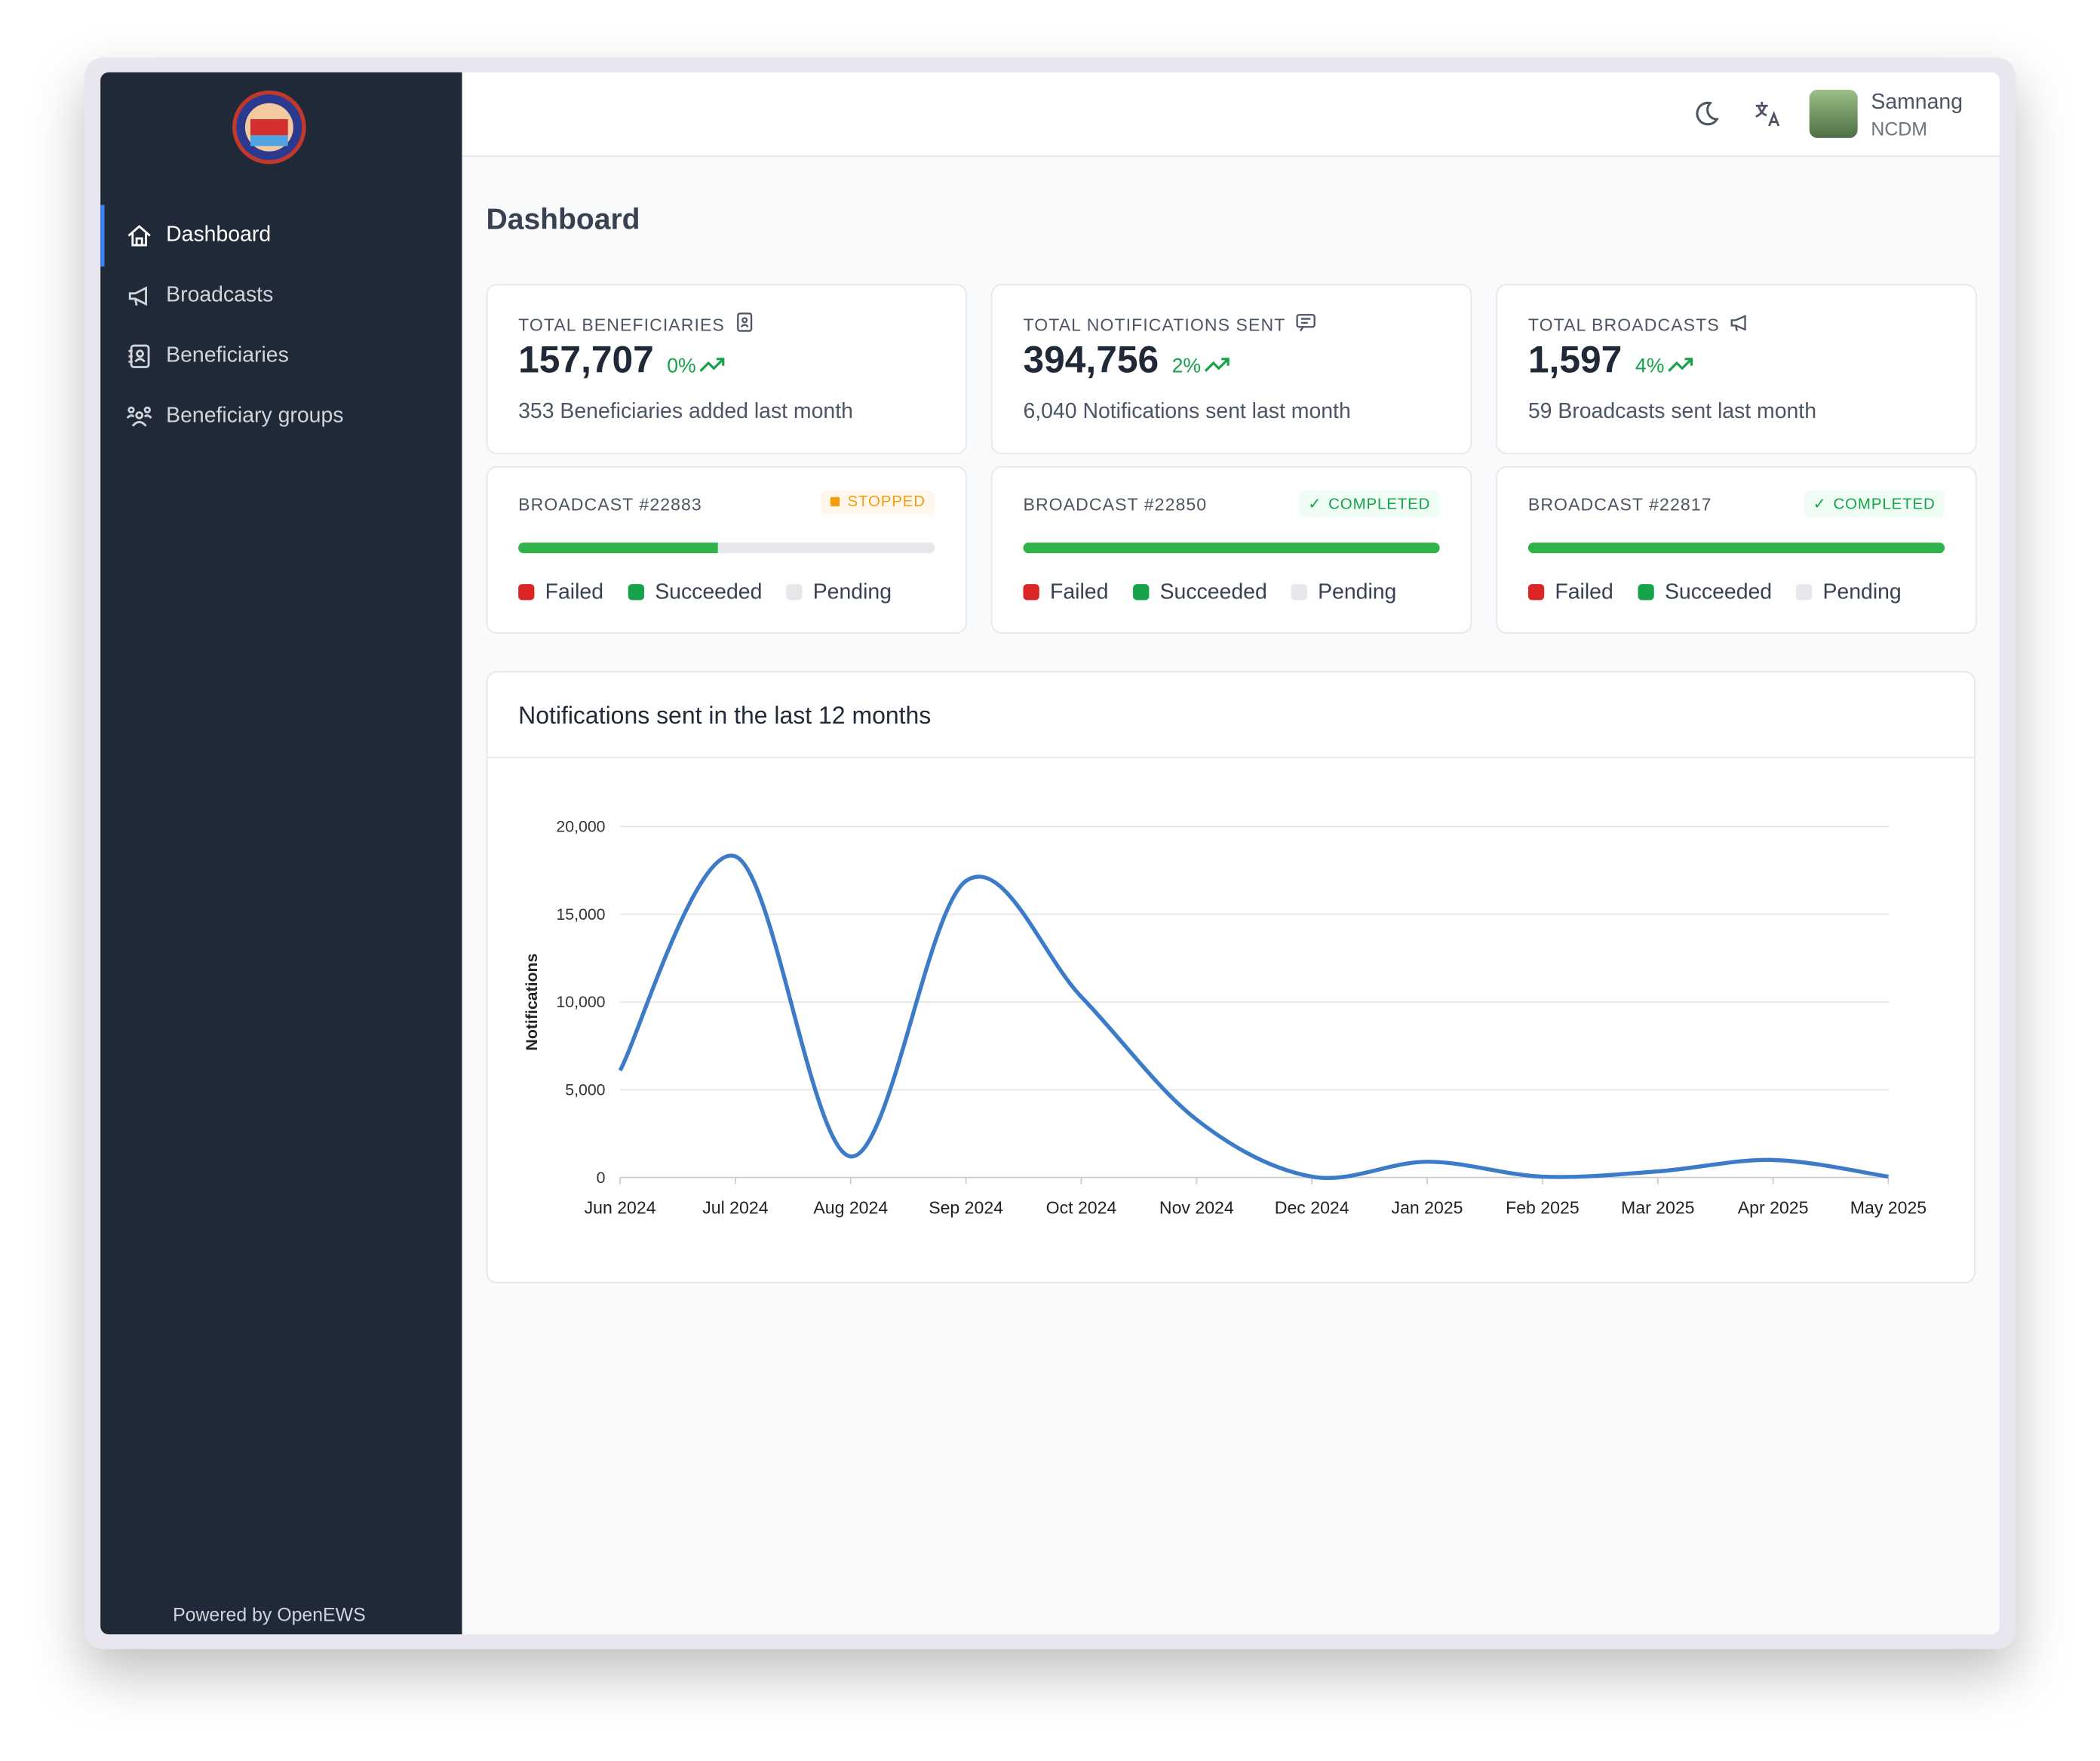 The width and height of the screenshot is (2100, 1761). Describe the element at coordinates (1081, 1208) in the screenshot. I see `x-tick-label: Oct 2024` at that location.